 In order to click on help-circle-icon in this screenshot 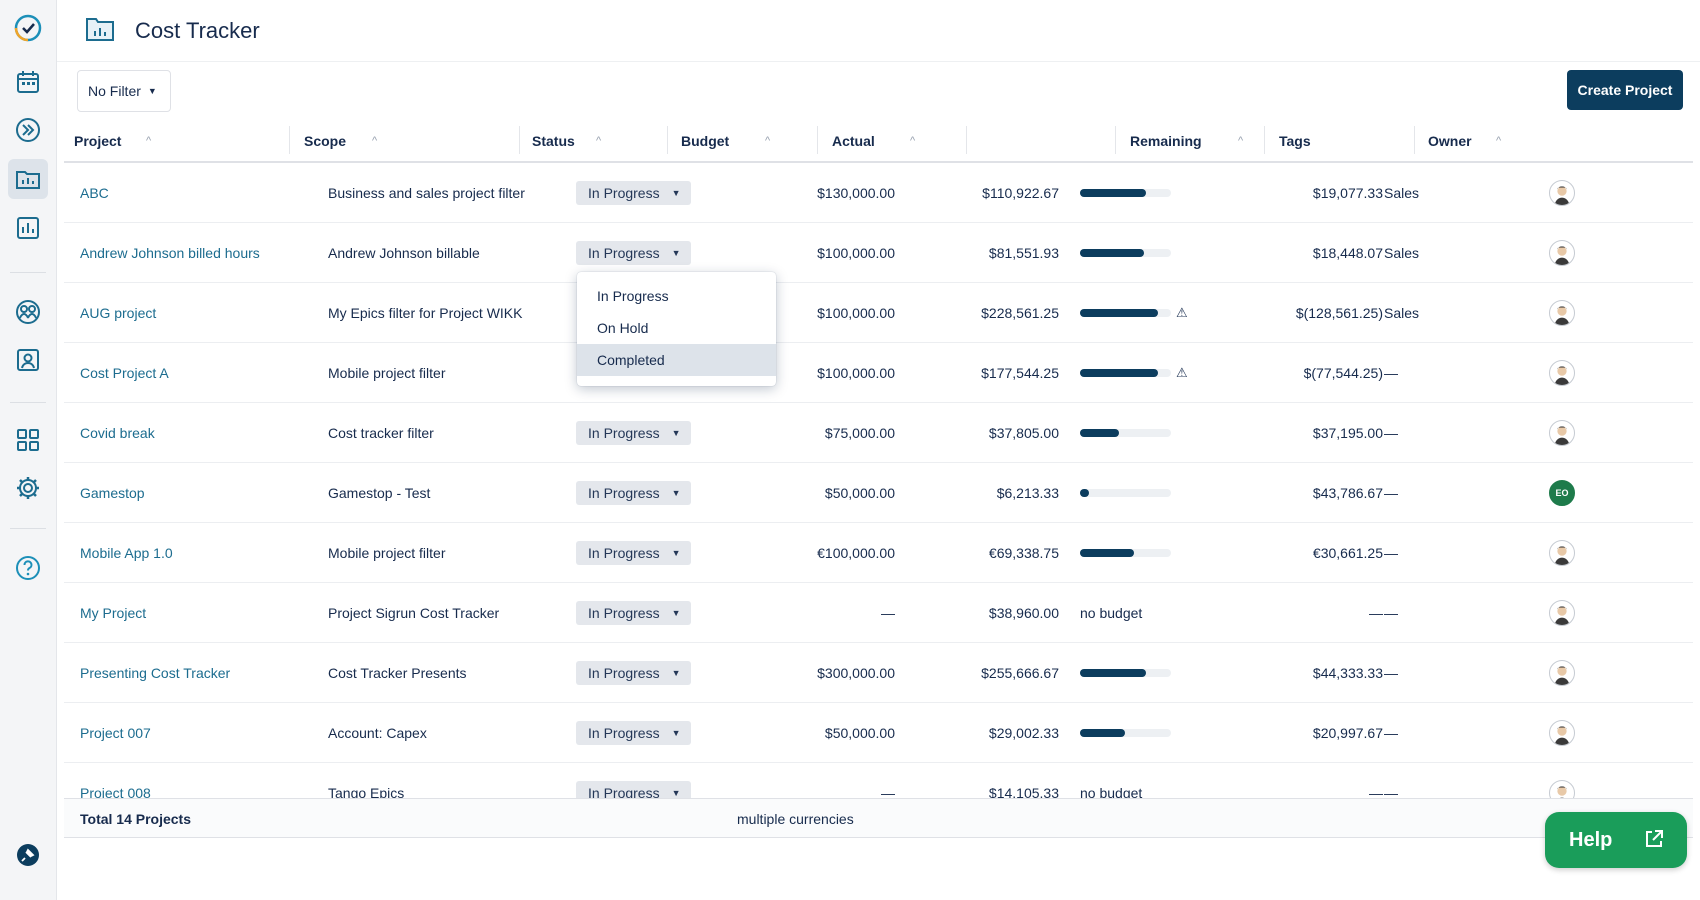, I will do `click(28, 568)`.